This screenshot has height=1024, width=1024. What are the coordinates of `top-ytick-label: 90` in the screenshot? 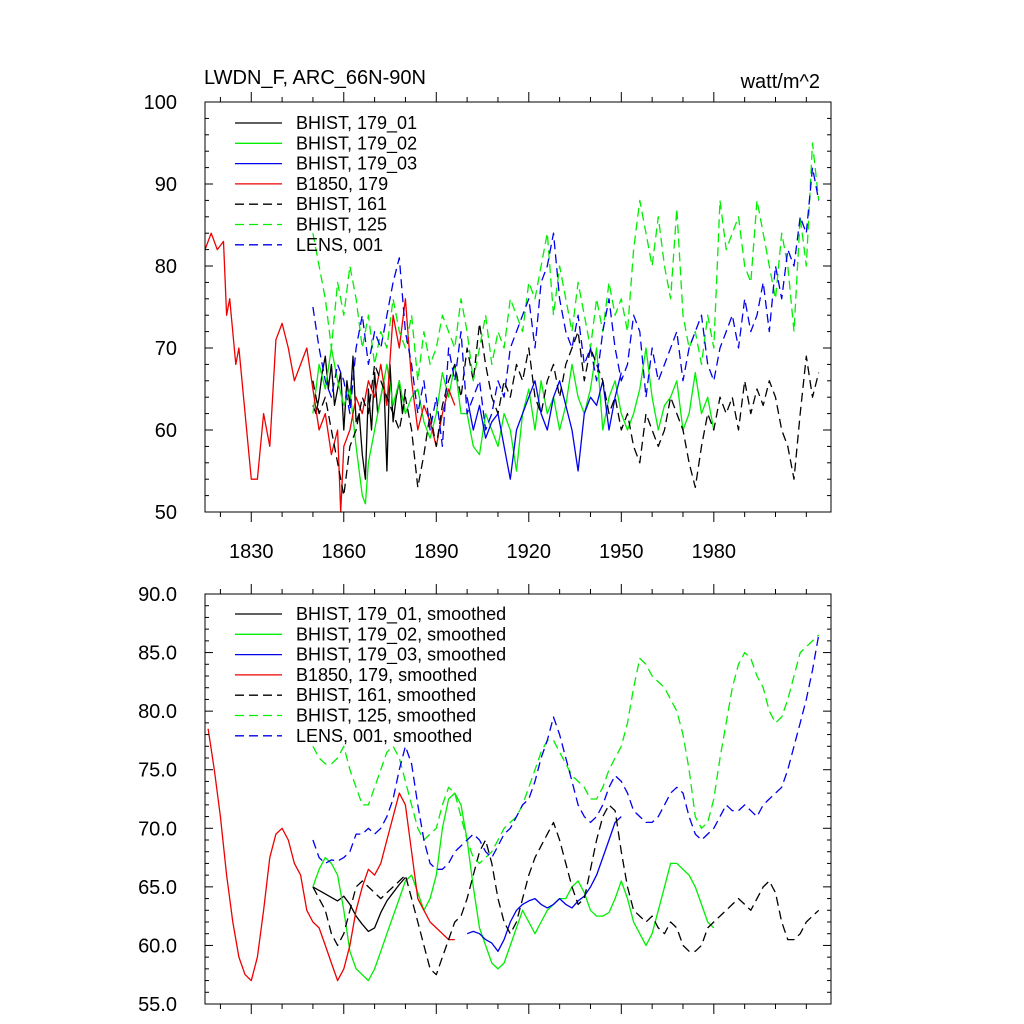 It's located at (166, 185).